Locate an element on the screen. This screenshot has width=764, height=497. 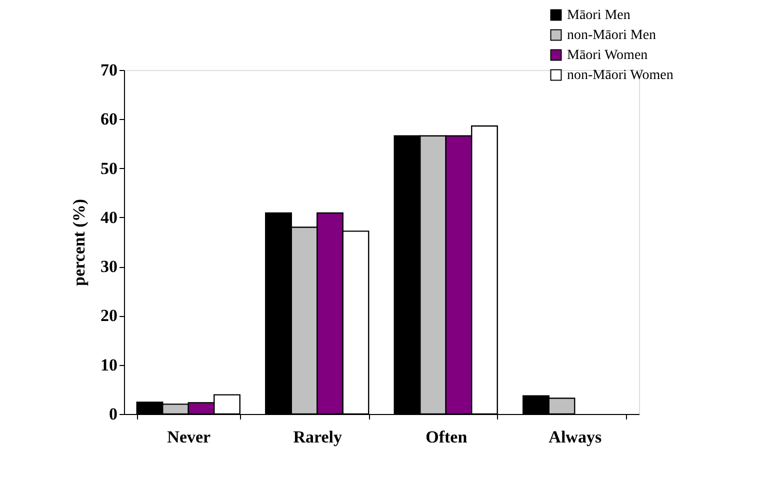
legend-label: non-Māori Men is located at coordinates (611, 35).